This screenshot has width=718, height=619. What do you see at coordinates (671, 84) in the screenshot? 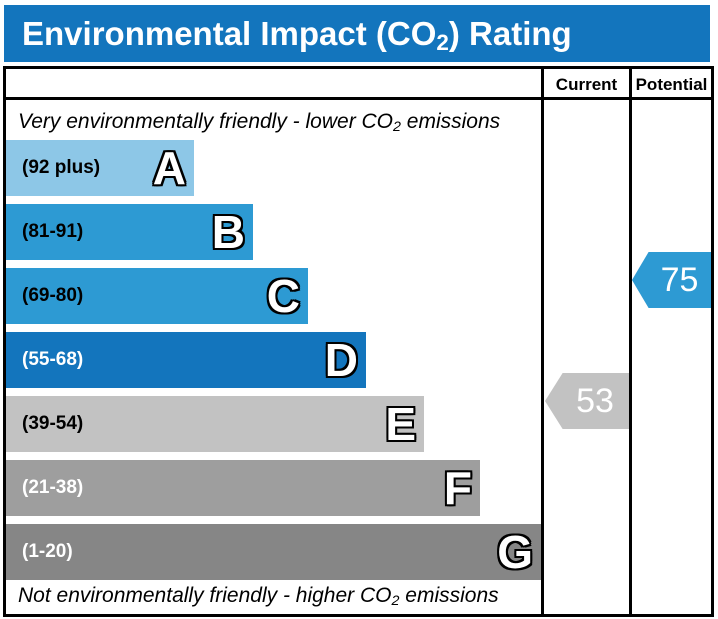
I see `potential-column-header: Potential` at bounding box center [671, 84].